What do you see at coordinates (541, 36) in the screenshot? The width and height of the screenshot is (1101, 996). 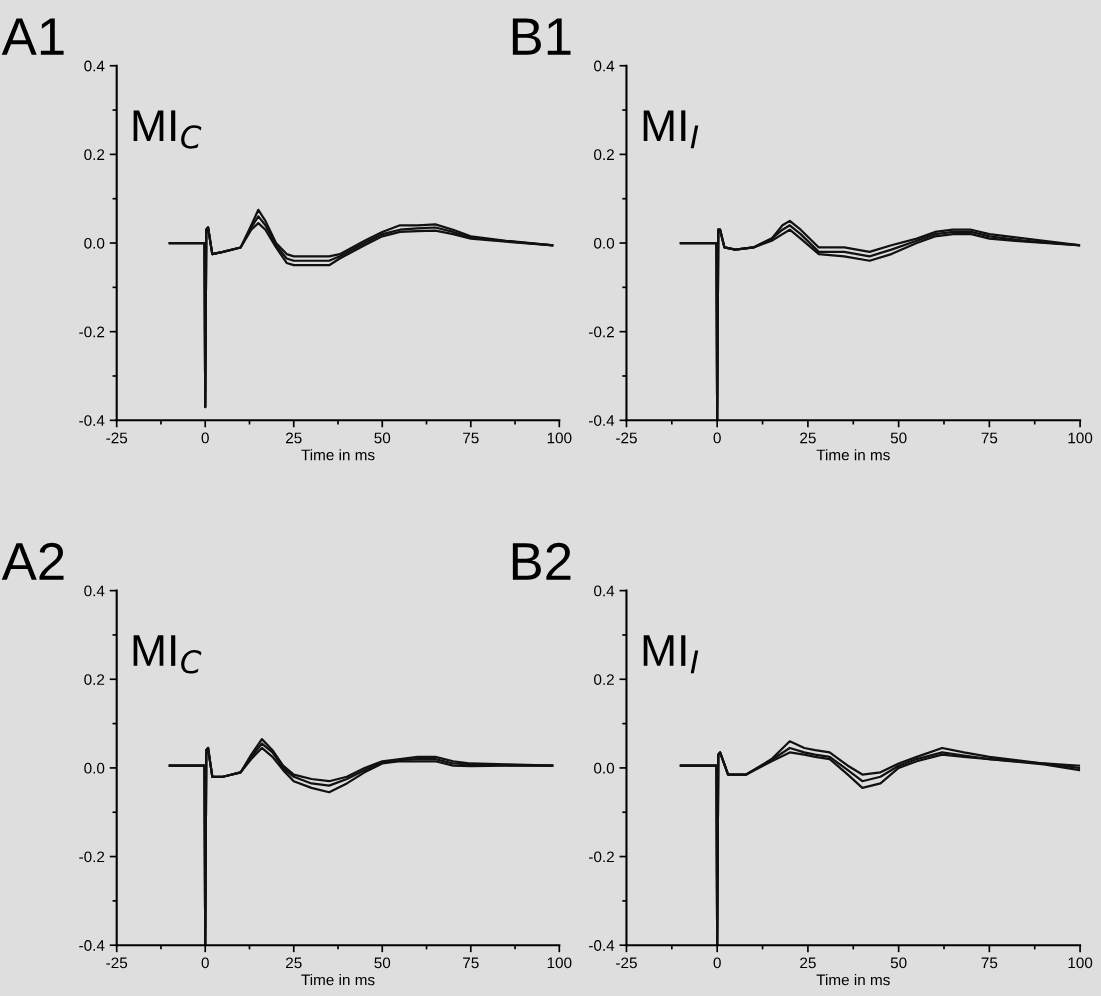 I see `text: B1` at bounding box center [541, 36].